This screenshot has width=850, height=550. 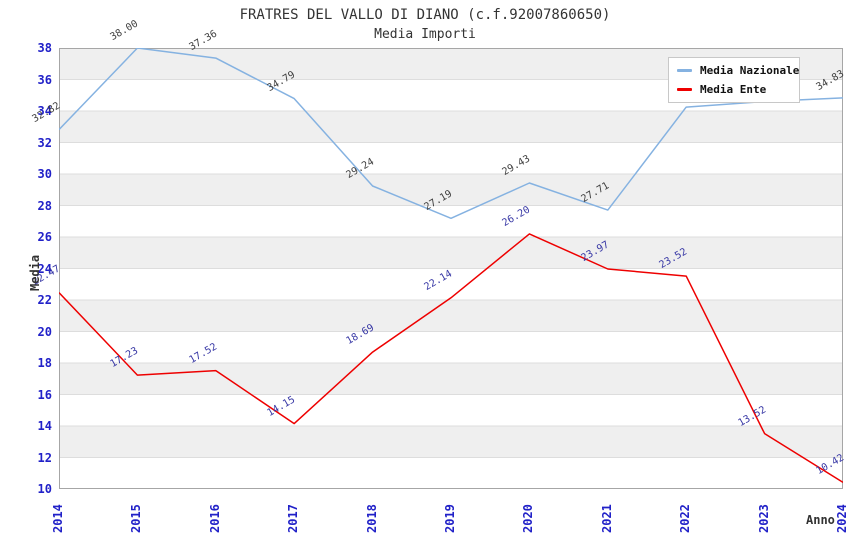 What do you see at coordinates (763, 518) in the screenshot?
I see `x-tick-label: 2023` at bounding box center [763, 518].